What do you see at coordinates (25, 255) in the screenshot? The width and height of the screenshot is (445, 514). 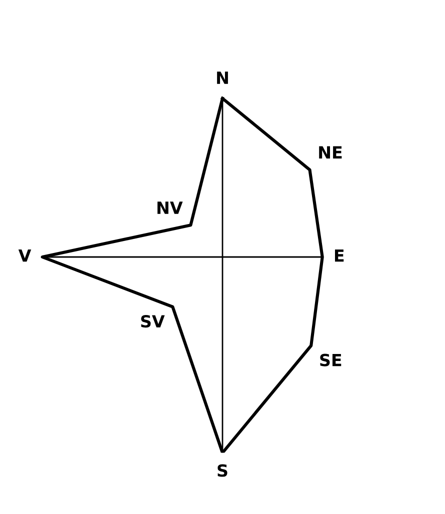 I see `spoke-label: V` at bounding box center [25, 255].